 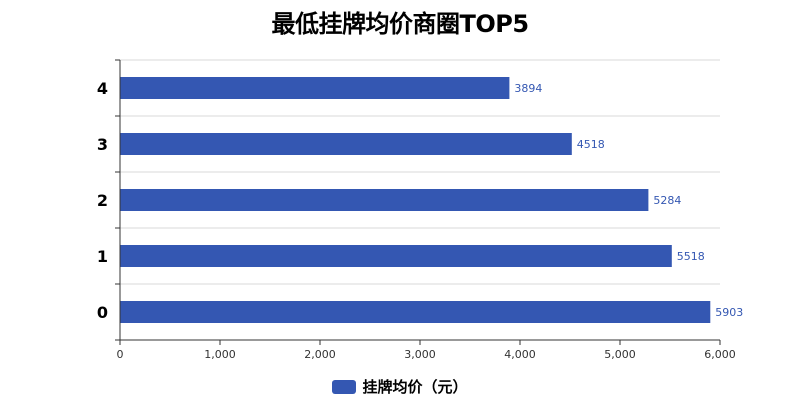 I want to click on x-tick-label: 3,000, so click(x=420, y=354).